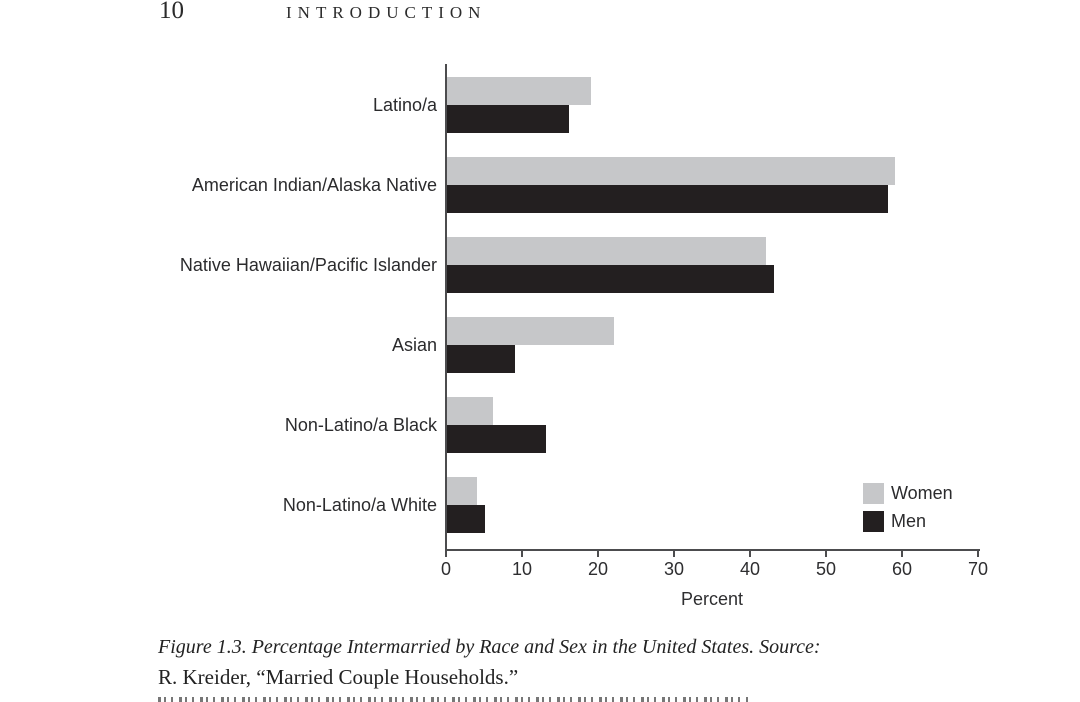 Image resolution: width=1080 pixels, height=702 pixels. What do you see at coordinates (522, 569) in the screenshot?
I see `x-tick-label: 10` at bounding box center [522, 569].